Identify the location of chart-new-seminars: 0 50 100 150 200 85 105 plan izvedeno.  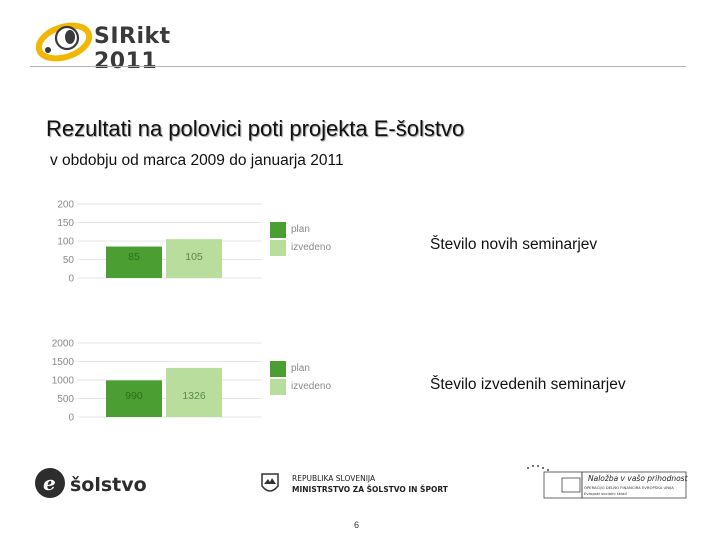
(200, 246).